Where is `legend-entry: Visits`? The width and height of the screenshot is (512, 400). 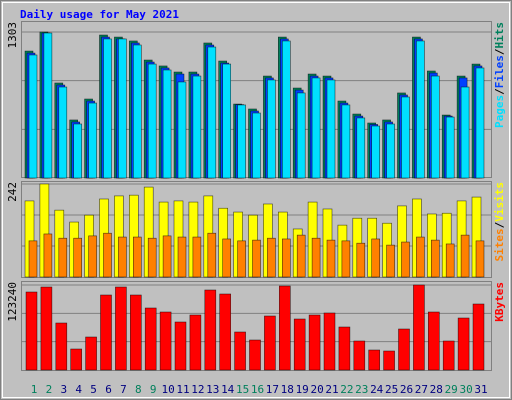
legend-entry: Visits is located at coordinates (499, 202).